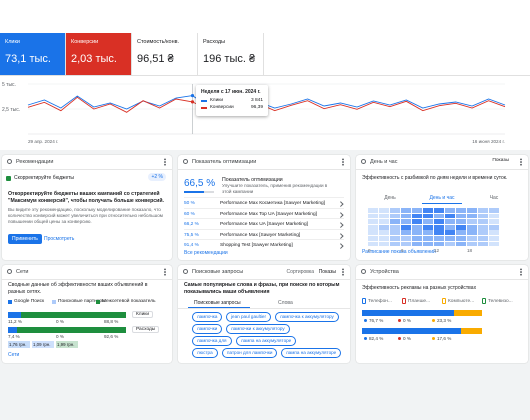 The height and width of the screenshot is (420, 530). What do you see at coordinates (231, 54) in the screenshot?
I see `metric-tile: Расходы 196 тыс. ₴` at bounding box center [231, 54].